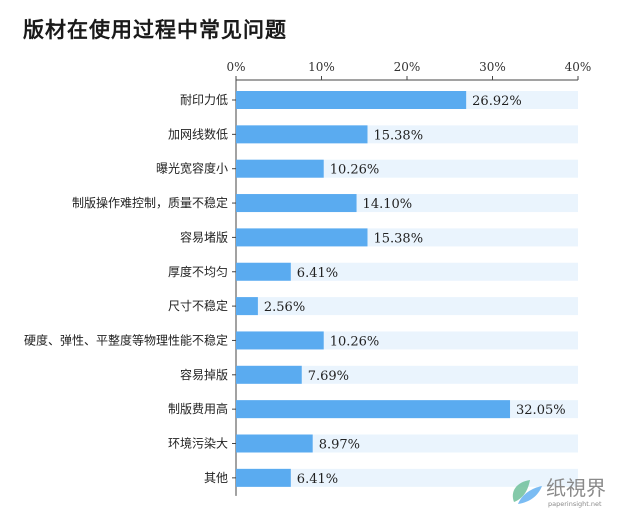 This screenshot has width=622, height=516. I want to click on category-label: 制版操作难控制，质量不稳定, so click(150, 202).